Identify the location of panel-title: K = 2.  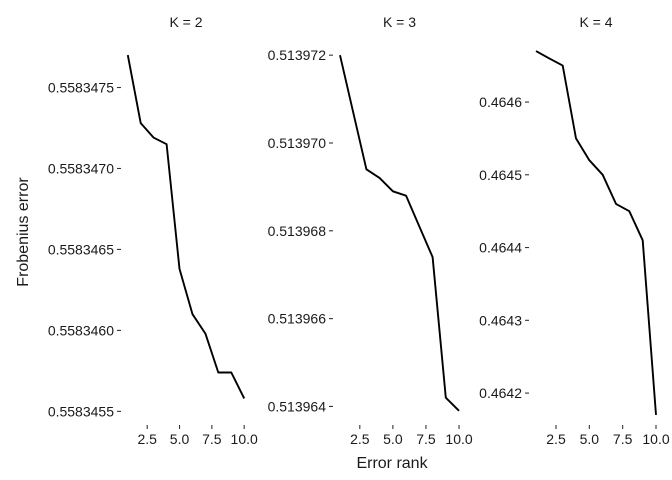
(185, 22).